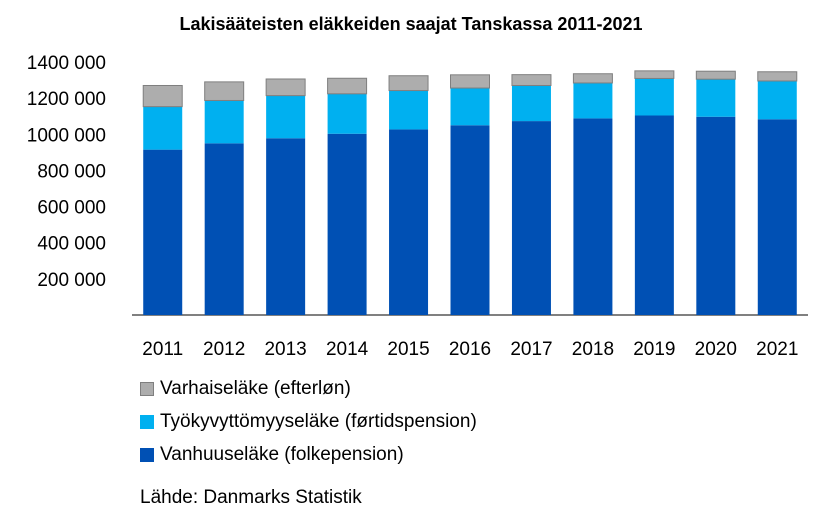  Describe the element at coordinates (531, 349) in the screenshot. I see `x-tick-label: 2017` at that location.